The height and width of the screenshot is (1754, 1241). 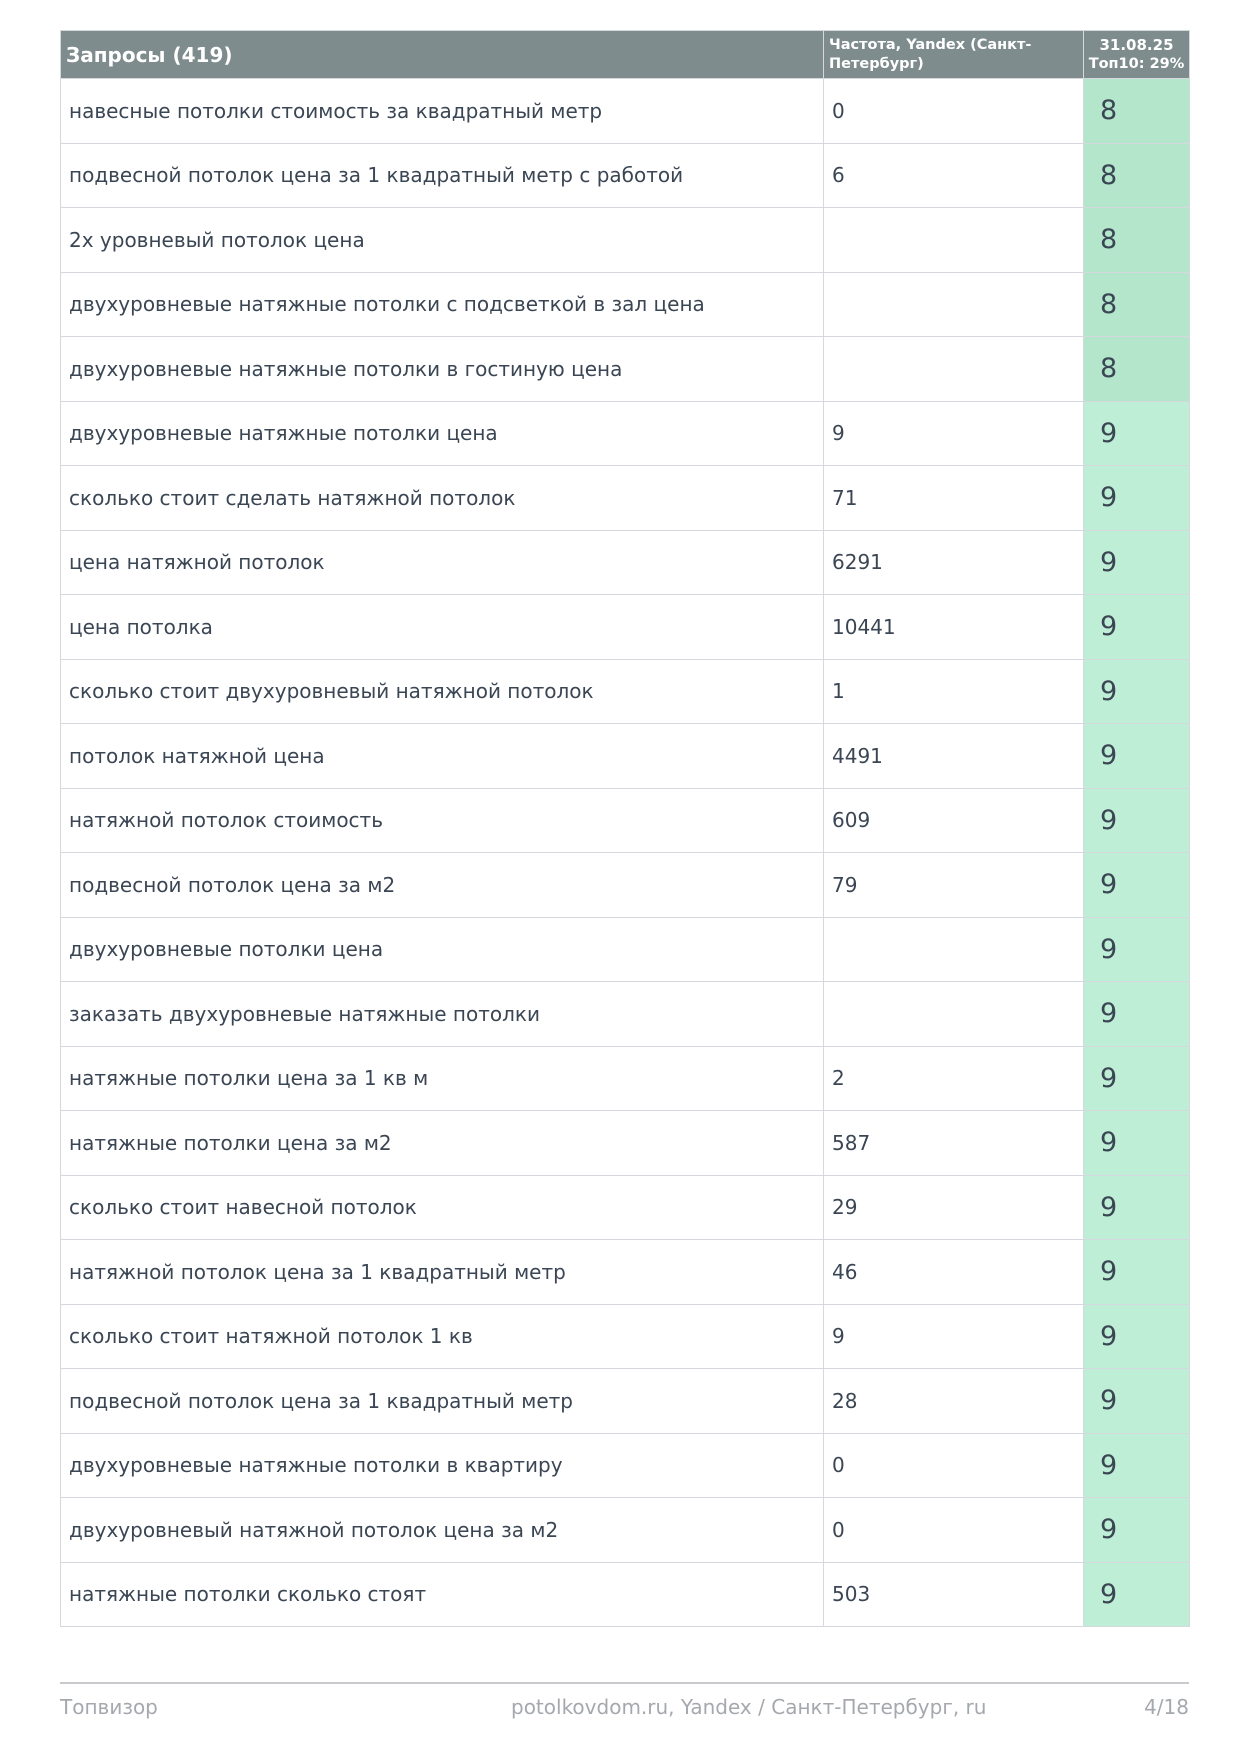 What do you see at coordinates (953, 691) in the screenshot?
I see `frequency-cell: 1` at bounding box center [953, 691].